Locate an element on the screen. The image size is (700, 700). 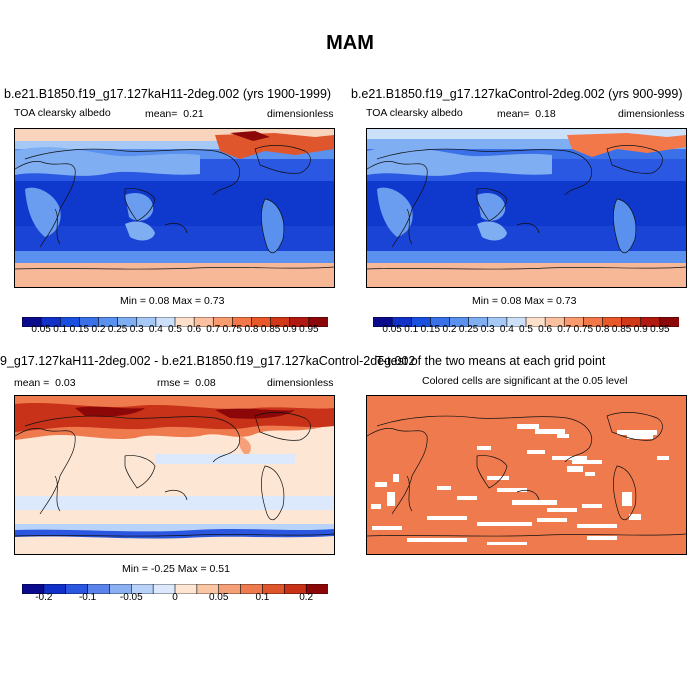
figure-title: MAM is located at coordinates (350, 43).